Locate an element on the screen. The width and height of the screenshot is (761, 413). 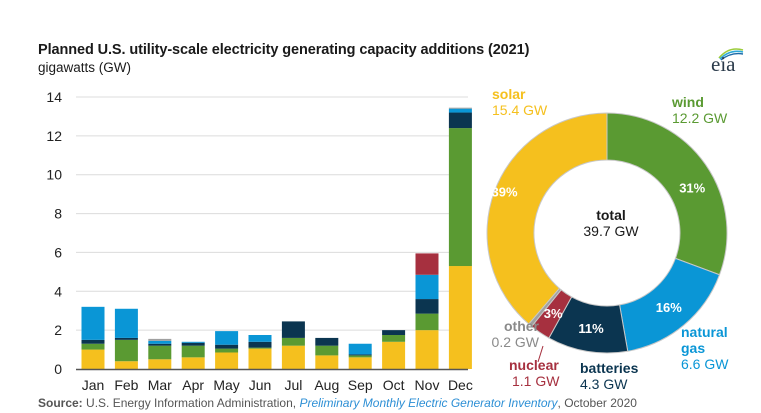
bar-segment-wind-dec is located at coordinates (460, 197).